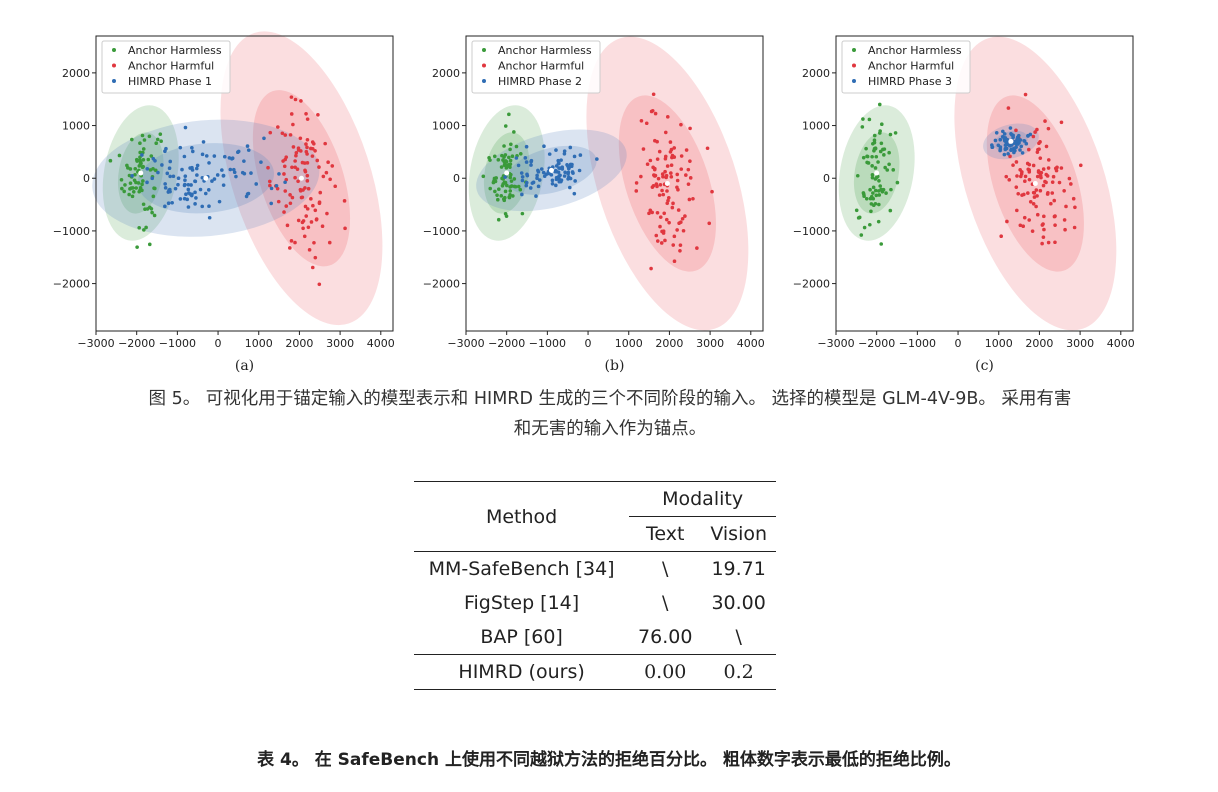 Image resolution: width=1218 pixels, height=792 pixels. What do you see at coordinates (917, 343) in the screenshot?
I see `x-tick-label: −1000` at bounding box center [917, 343].